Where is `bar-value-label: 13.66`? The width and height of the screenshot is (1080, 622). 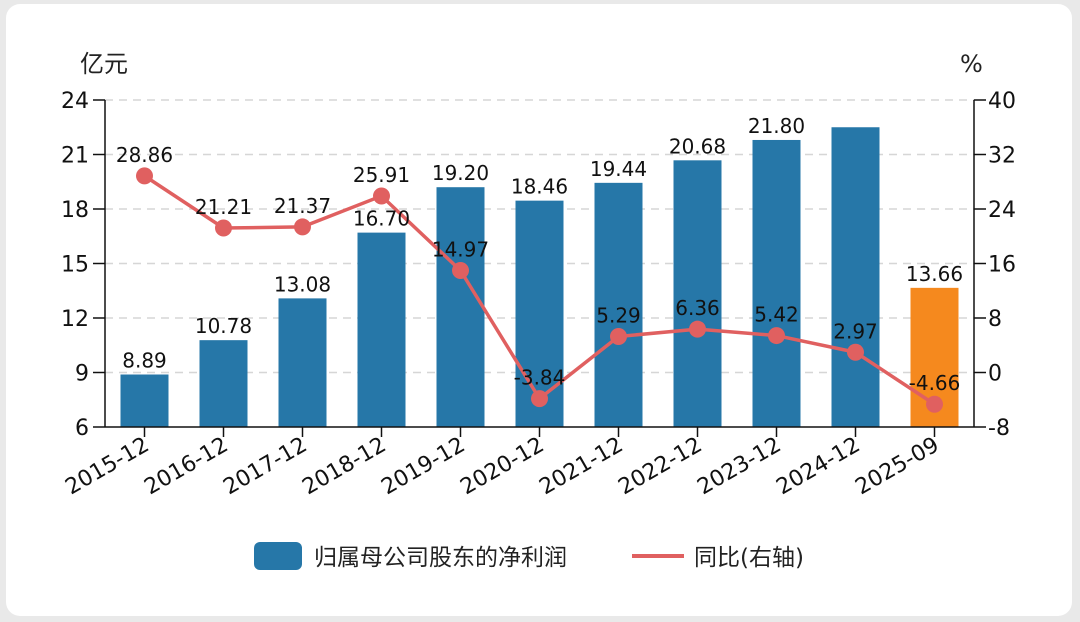
bar-value-label: 13.66 is located at coordinates (934, 274).